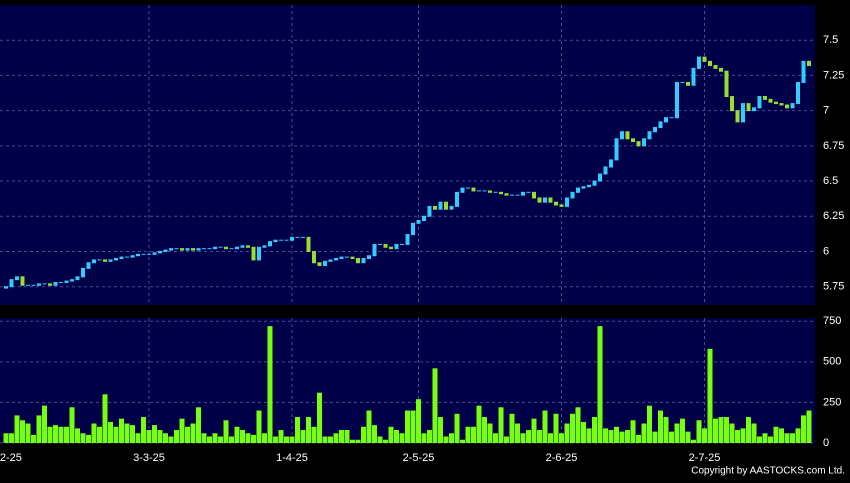 This screenshot has height=483, width=850. I want to click on x-tick-label: 2-5-25, so click(419, 458).